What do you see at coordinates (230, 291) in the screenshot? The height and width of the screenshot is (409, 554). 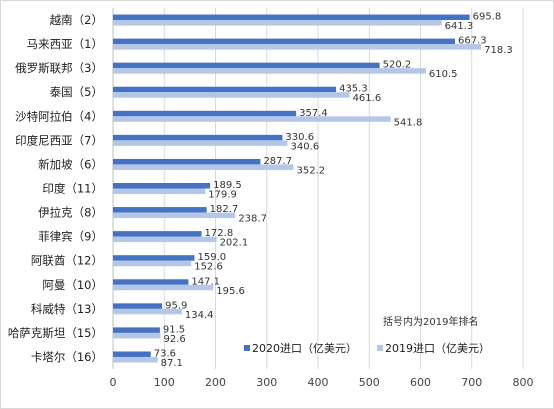 I see `data-label-2019: 195.6` at bounding box center [230, 291].